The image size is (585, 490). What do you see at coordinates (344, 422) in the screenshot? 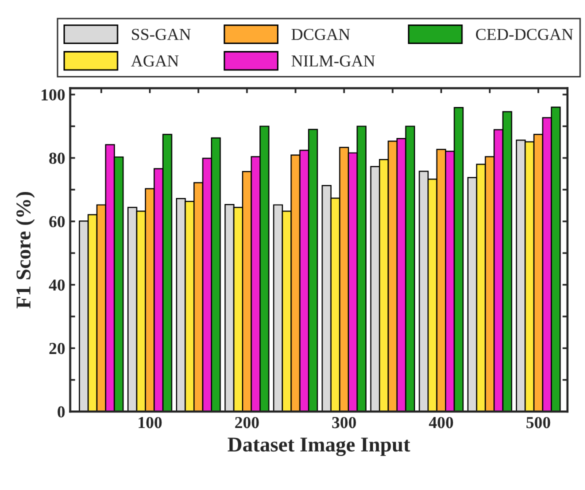
I see `x-tick-label: 300` at bounding box center [344, 422].